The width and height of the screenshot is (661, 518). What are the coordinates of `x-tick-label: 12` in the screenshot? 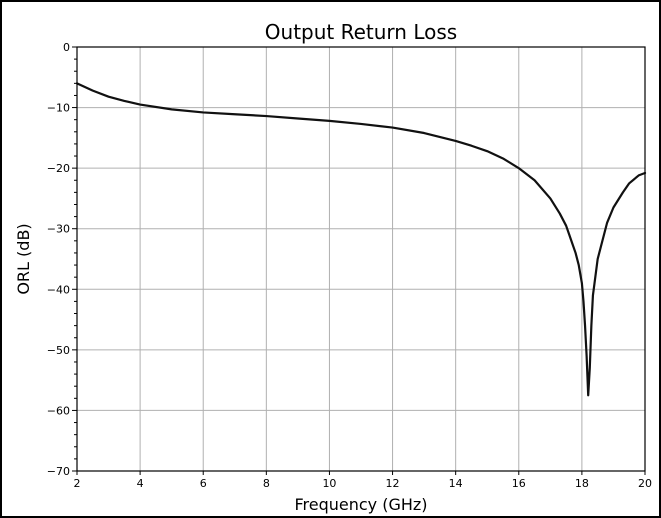 It's located at (393, 483).